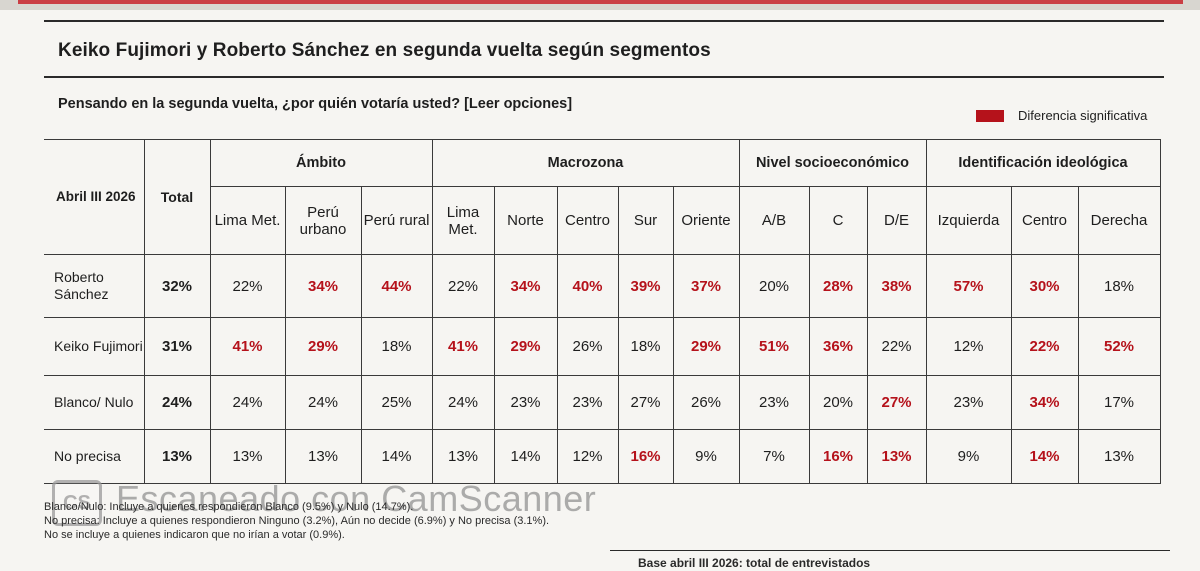 This screenshot has width=1200, height=571. What do you see at coordinates (990, 115) in the screenshot?
I see `legend-swatch` at bounding box center [990, 115].